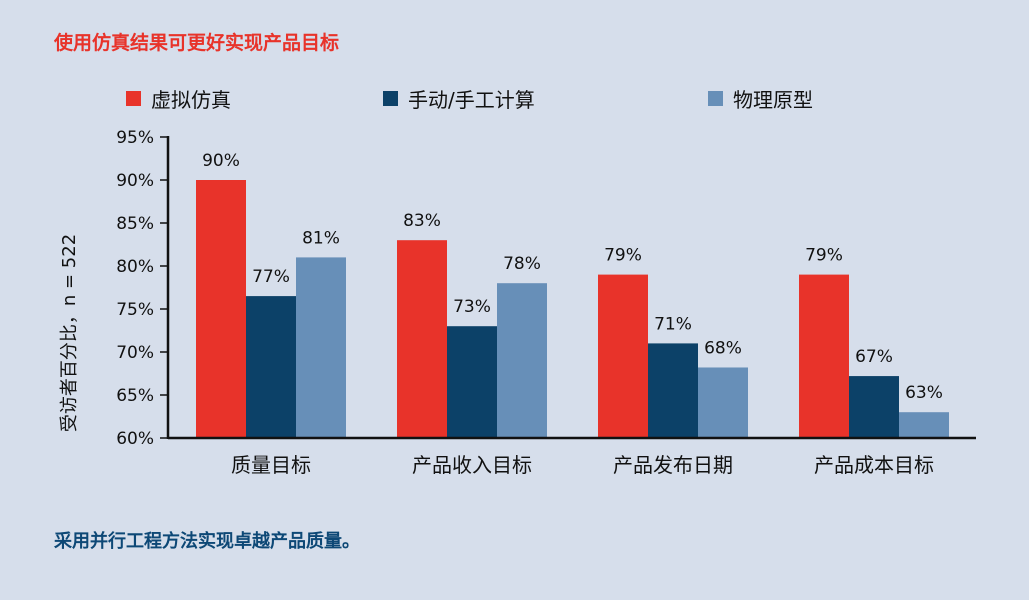  I want to click on category-label: 产品成本目标, so click(874, 465).